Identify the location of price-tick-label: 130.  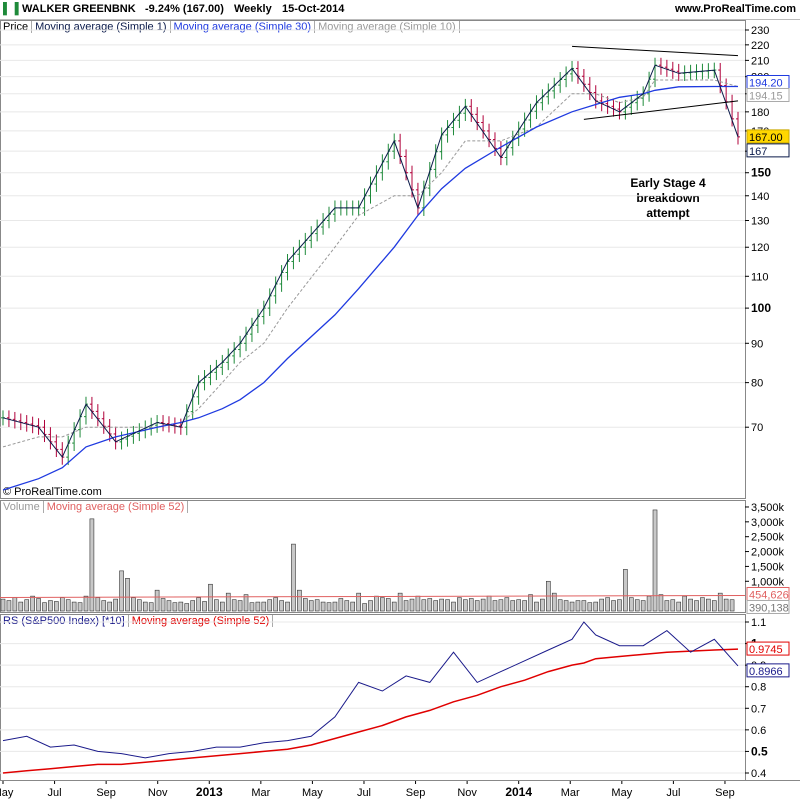
(760, 222).